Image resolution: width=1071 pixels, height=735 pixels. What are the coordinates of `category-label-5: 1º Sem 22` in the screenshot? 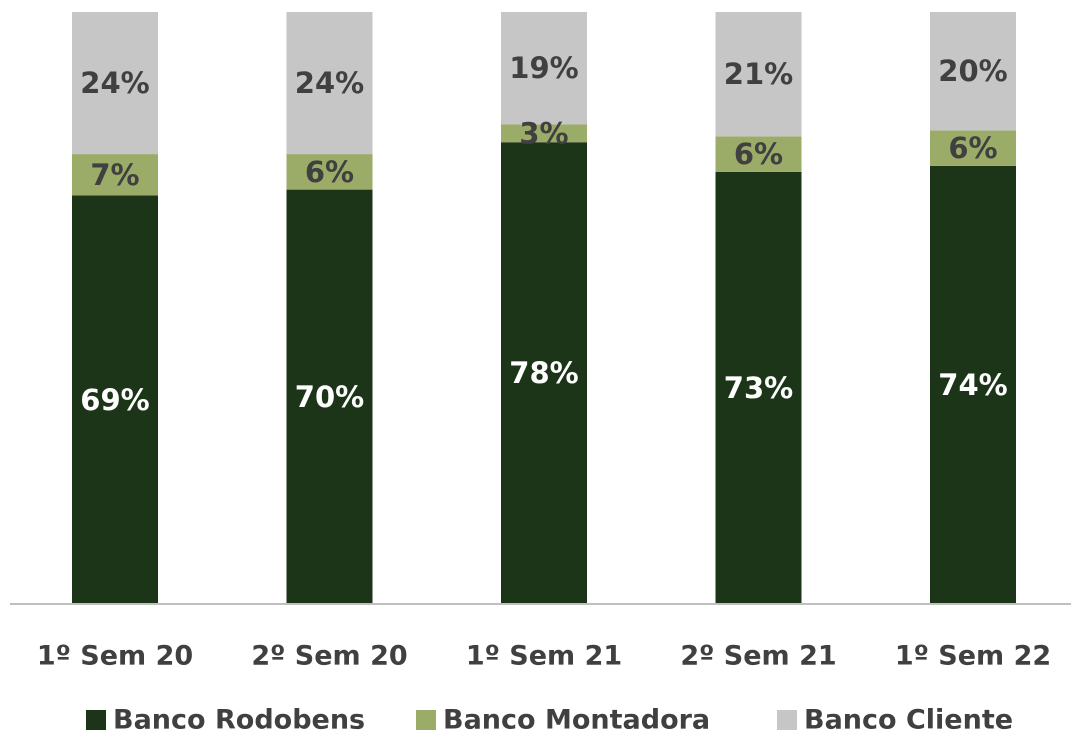 It's located at (973, 656).